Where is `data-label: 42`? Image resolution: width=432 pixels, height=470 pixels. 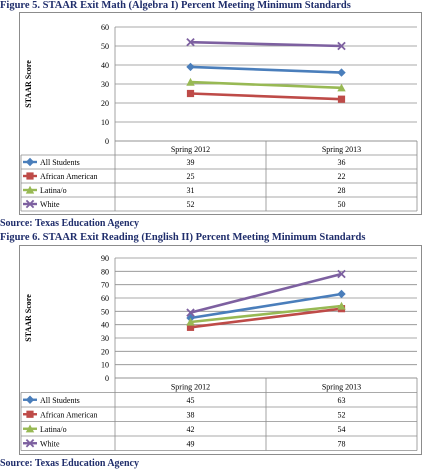 data-label: 42 is located at coordinates (191, 429).